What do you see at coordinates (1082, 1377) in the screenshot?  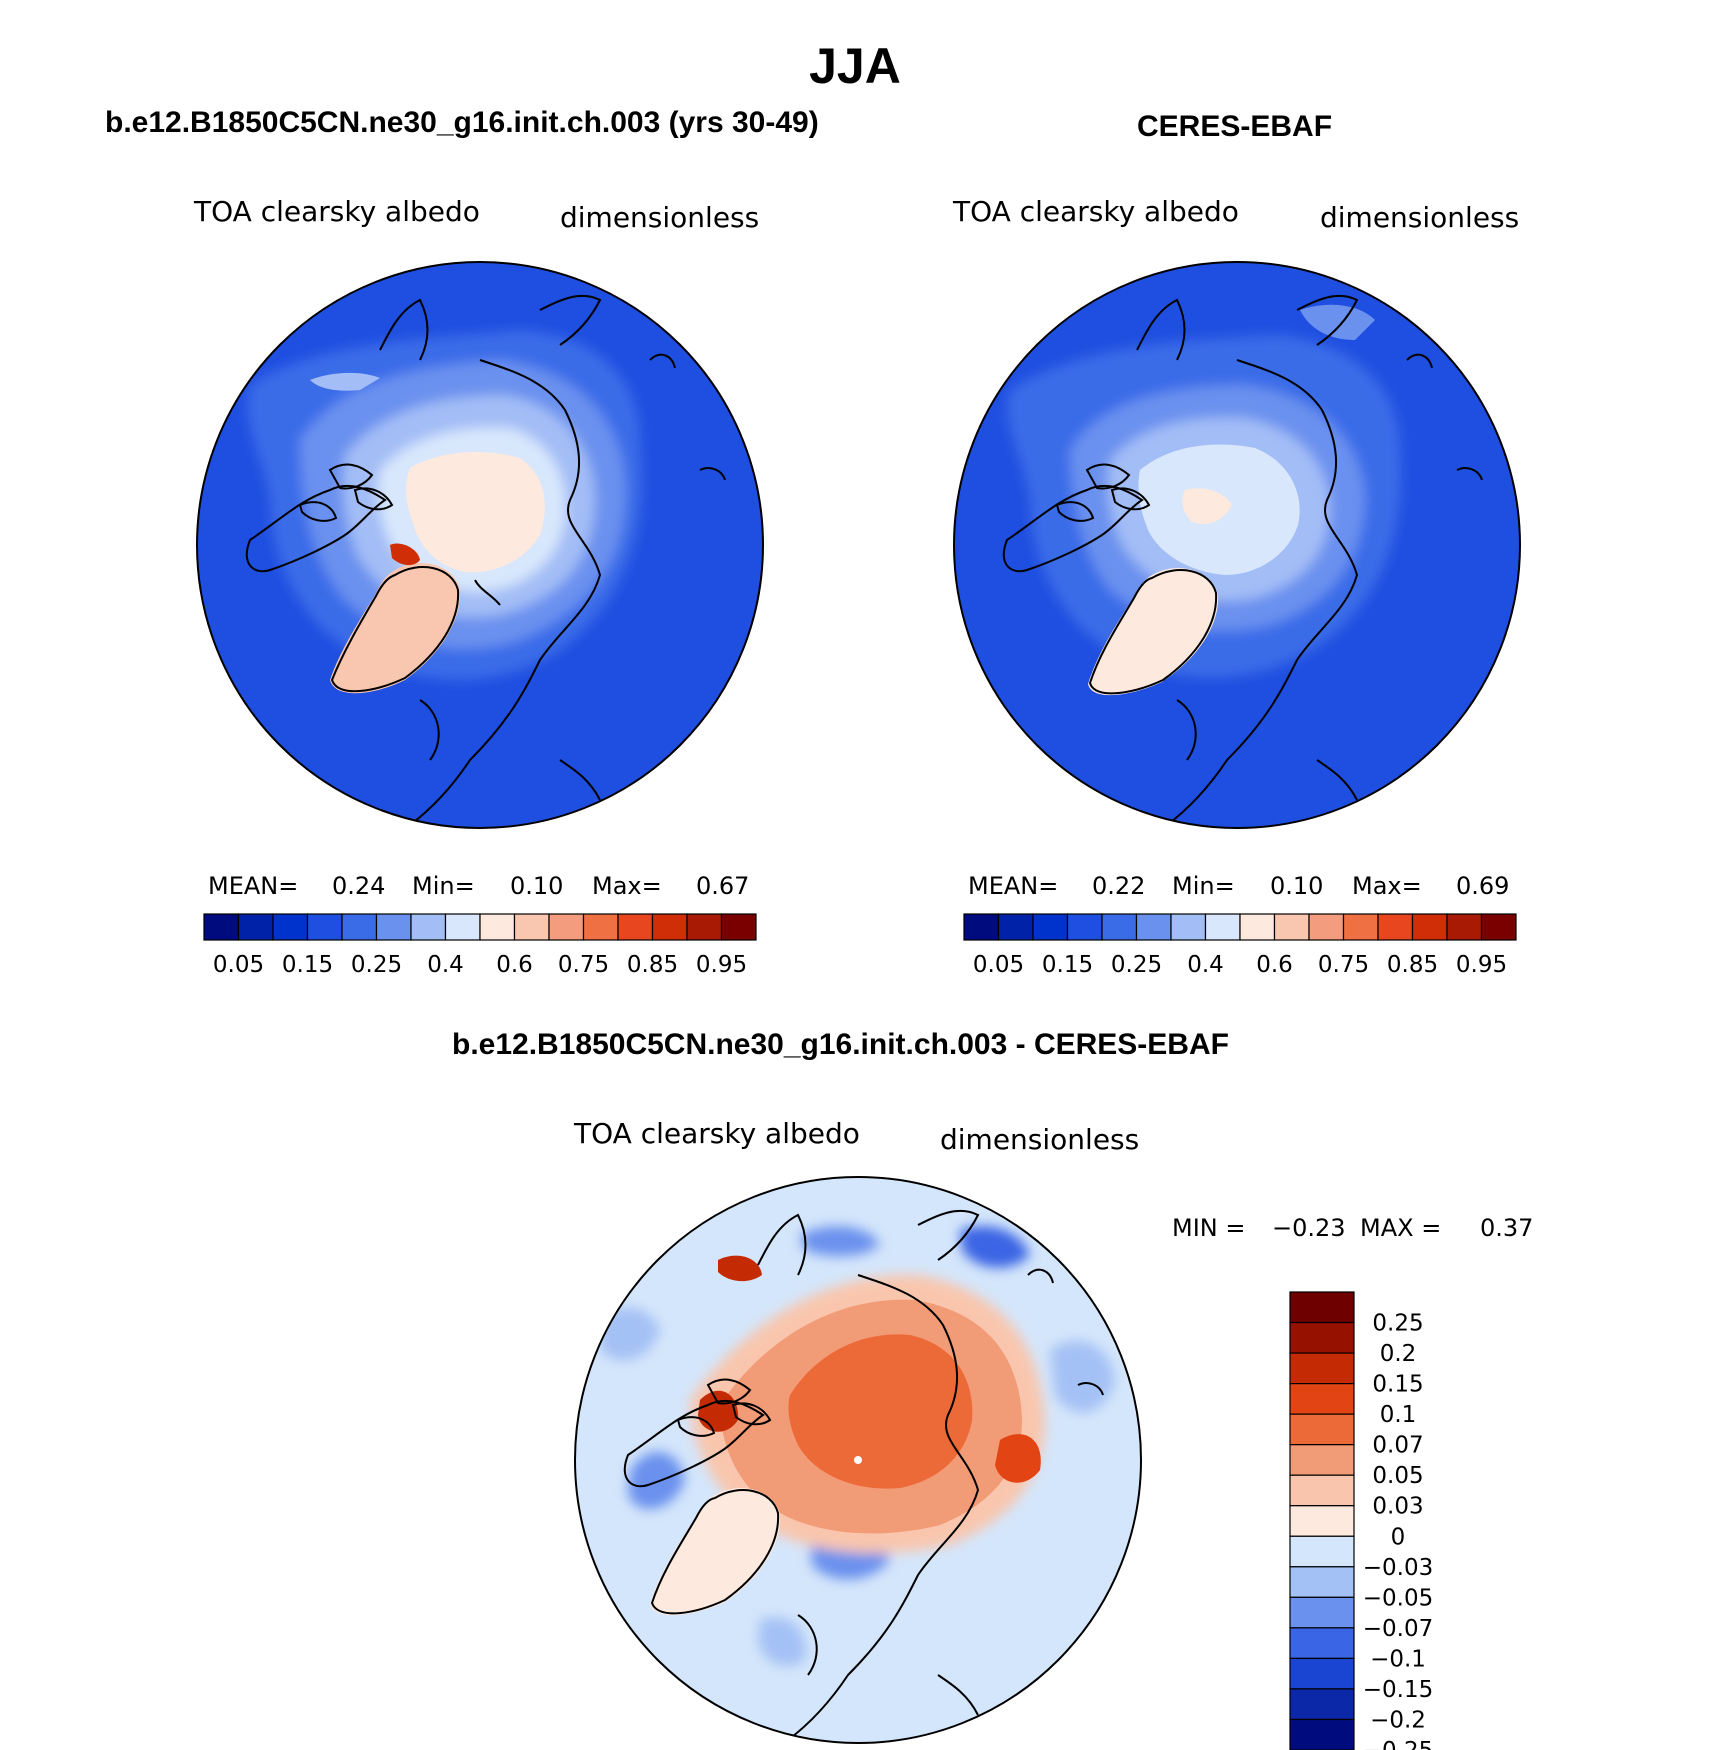 I see `diff-neg-patch-c` at bounding box center [1082, 1377].